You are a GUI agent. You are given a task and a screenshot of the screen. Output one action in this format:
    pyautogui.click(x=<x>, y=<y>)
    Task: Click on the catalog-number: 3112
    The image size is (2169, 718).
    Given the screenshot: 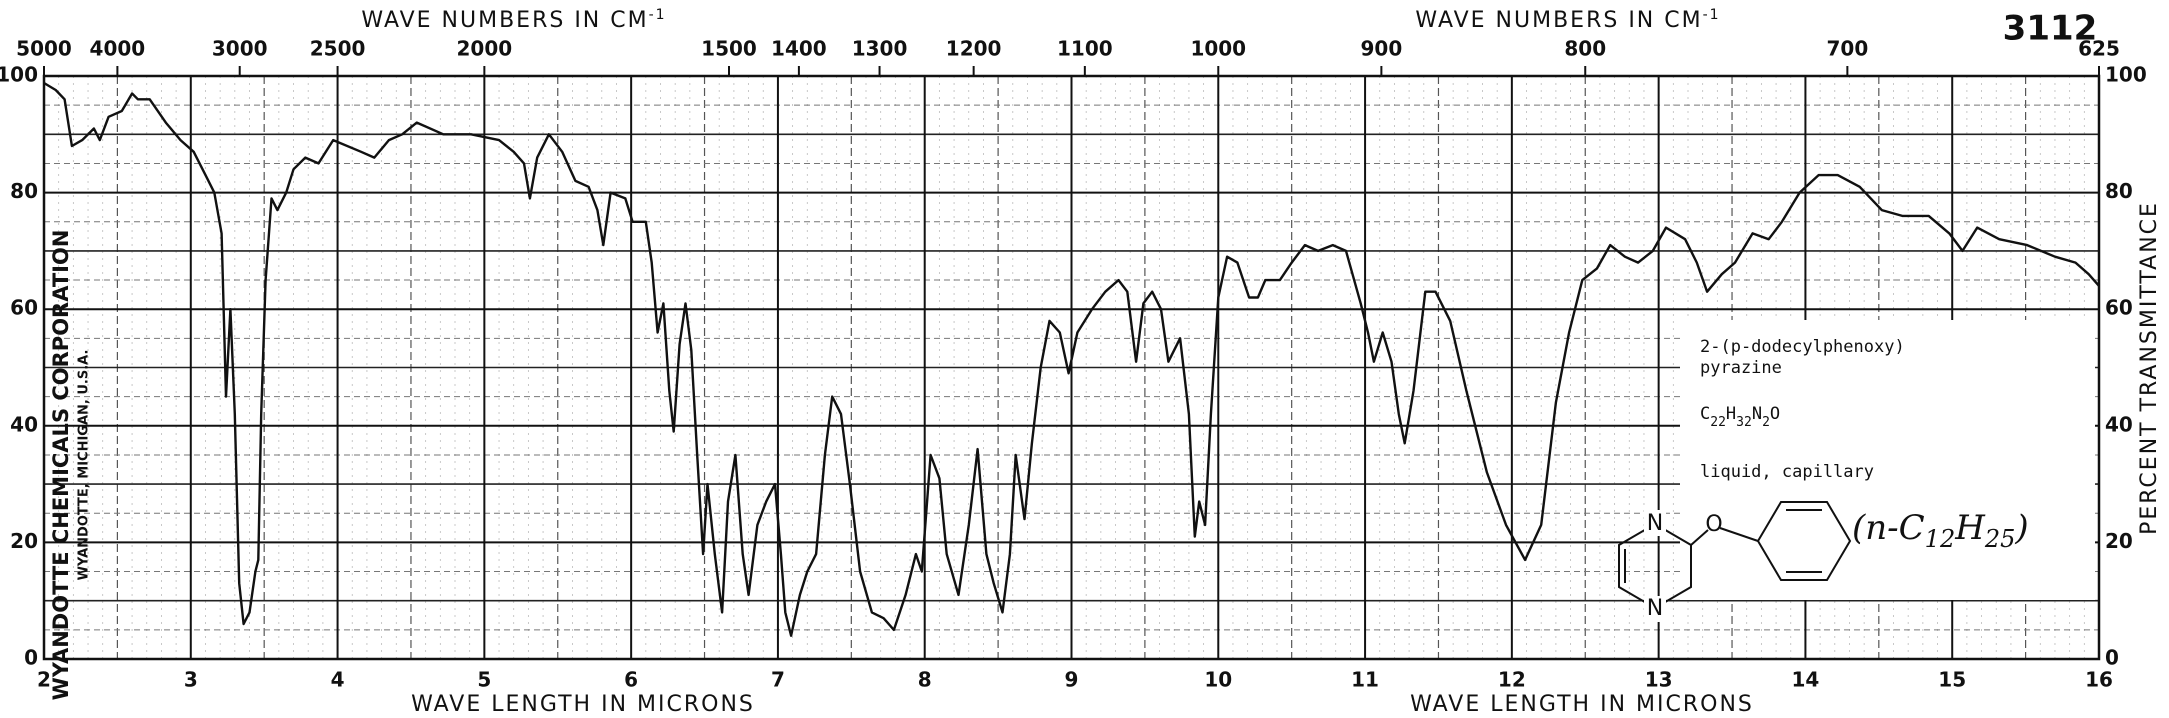 What is the action you would take?
    pyautogui.click(x=2050, y=29)
    